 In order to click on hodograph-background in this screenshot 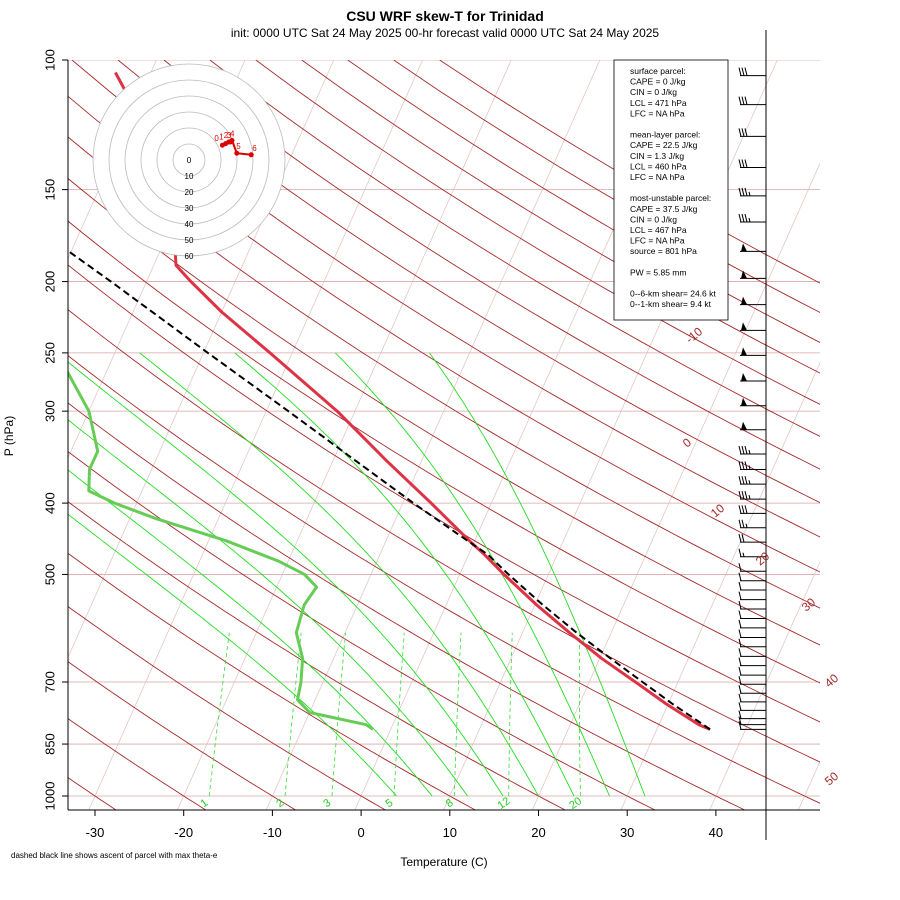, I will do `click(189, 160)`.